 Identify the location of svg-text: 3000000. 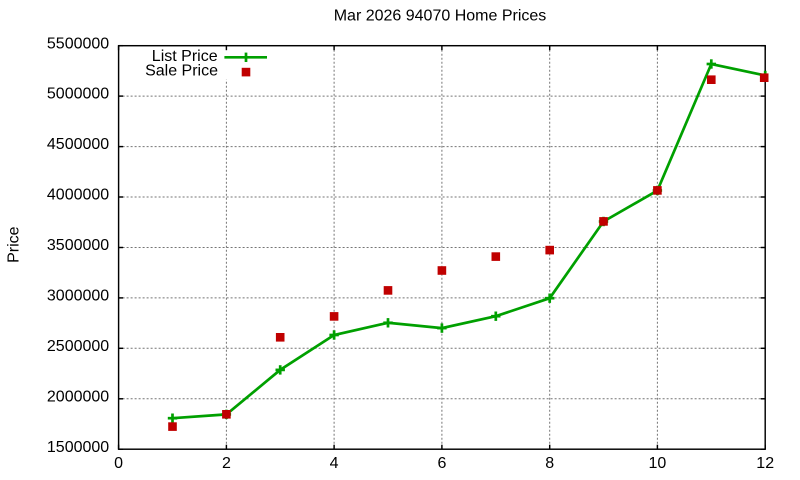
(78, 296).